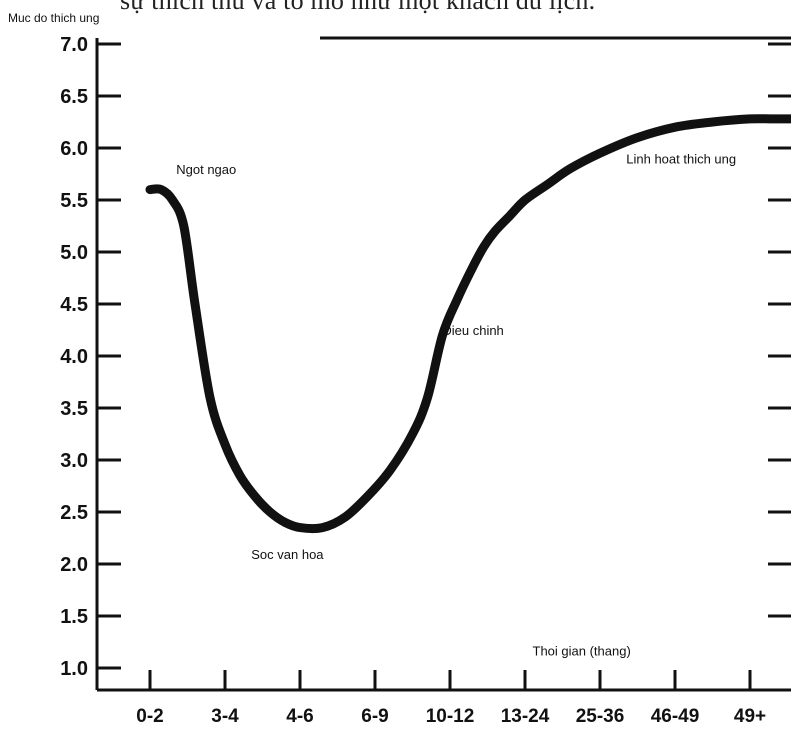 This screenshot has height=729, width=791. I want to click on y-tick-label: 5.5, so click(74, 201).